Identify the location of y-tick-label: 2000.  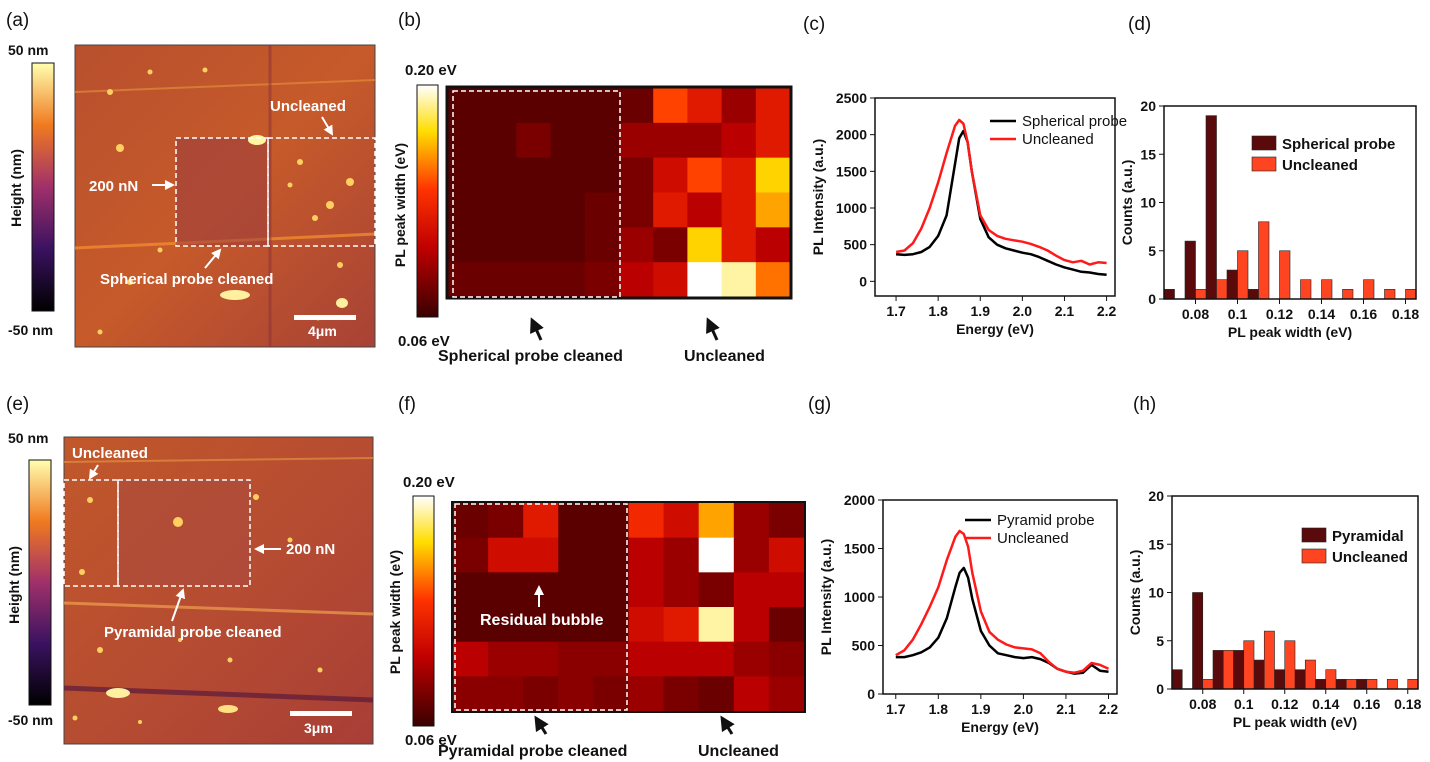
(859, 500).